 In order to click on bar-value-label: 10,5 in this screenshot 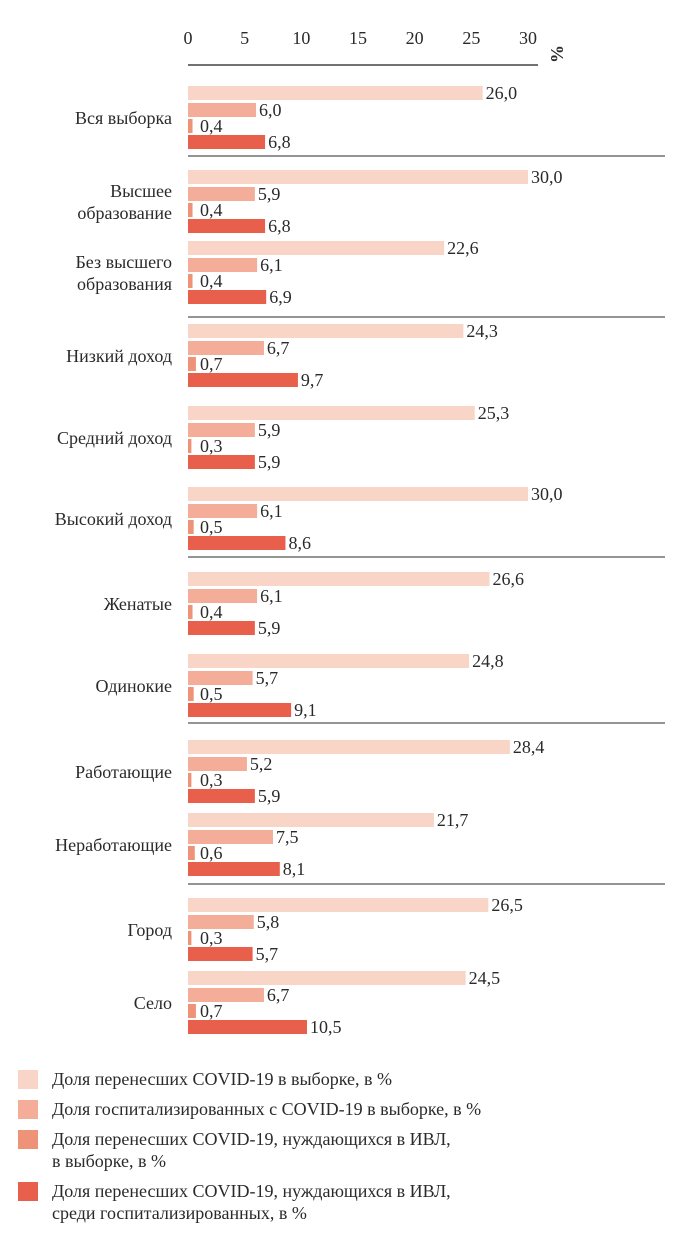, I will do `click(326, 1027)`.